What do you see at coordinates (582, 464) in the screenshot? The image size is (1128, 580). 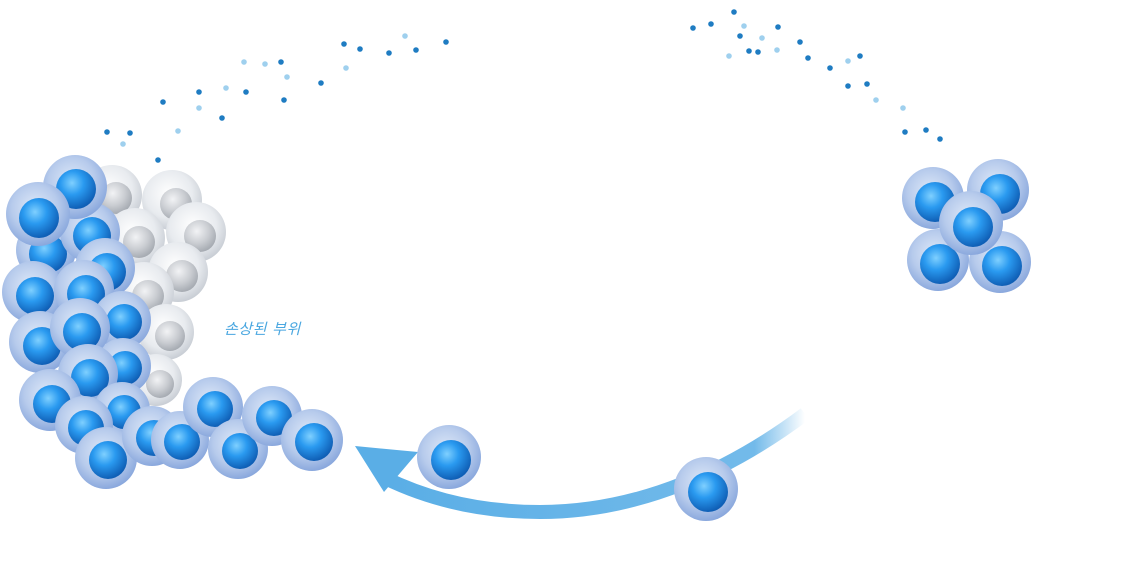 I see `migration-arrow` at bounding box center [582, 464].